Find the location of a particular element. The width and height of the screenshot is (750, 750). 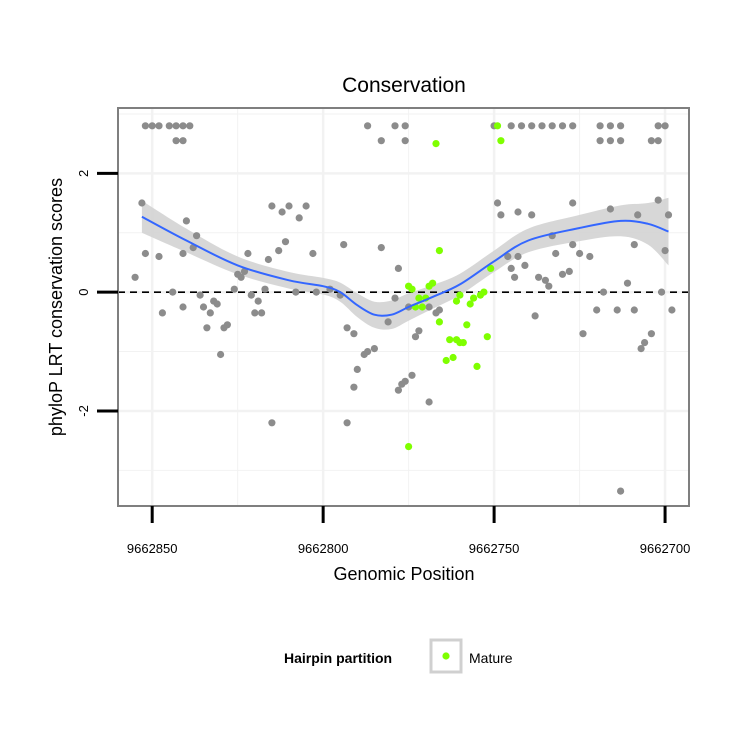

confidence-ribbon is located at coordinates (405, 263).